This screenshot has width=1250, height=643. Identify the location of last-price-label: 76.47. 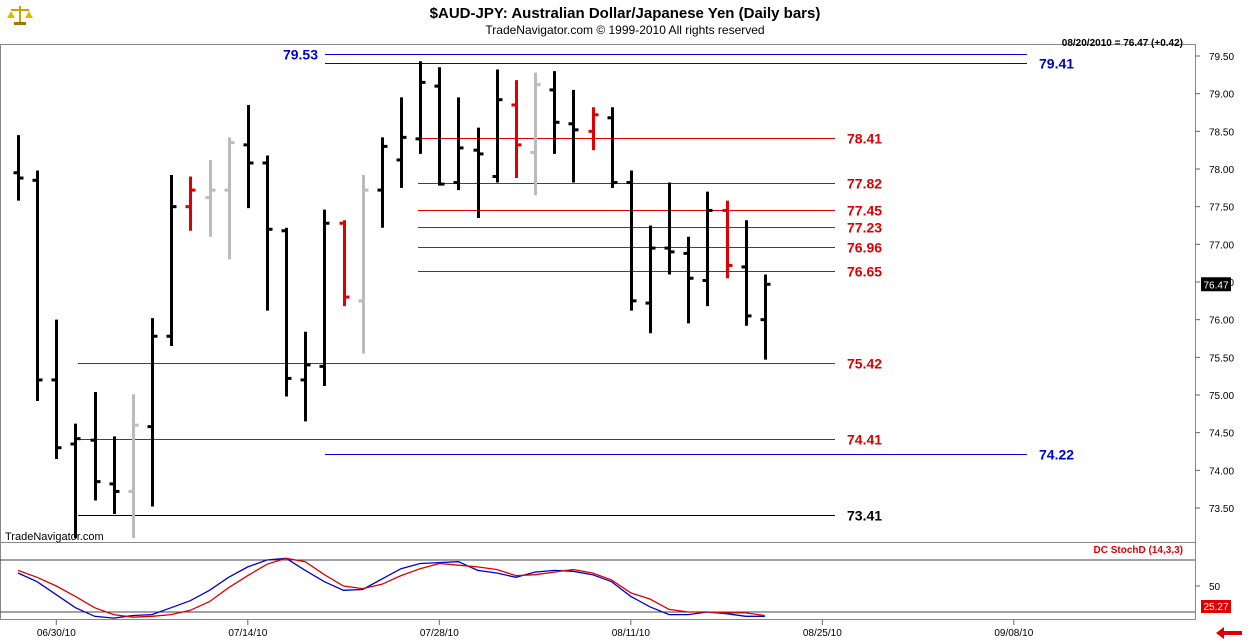
(1215, 285).